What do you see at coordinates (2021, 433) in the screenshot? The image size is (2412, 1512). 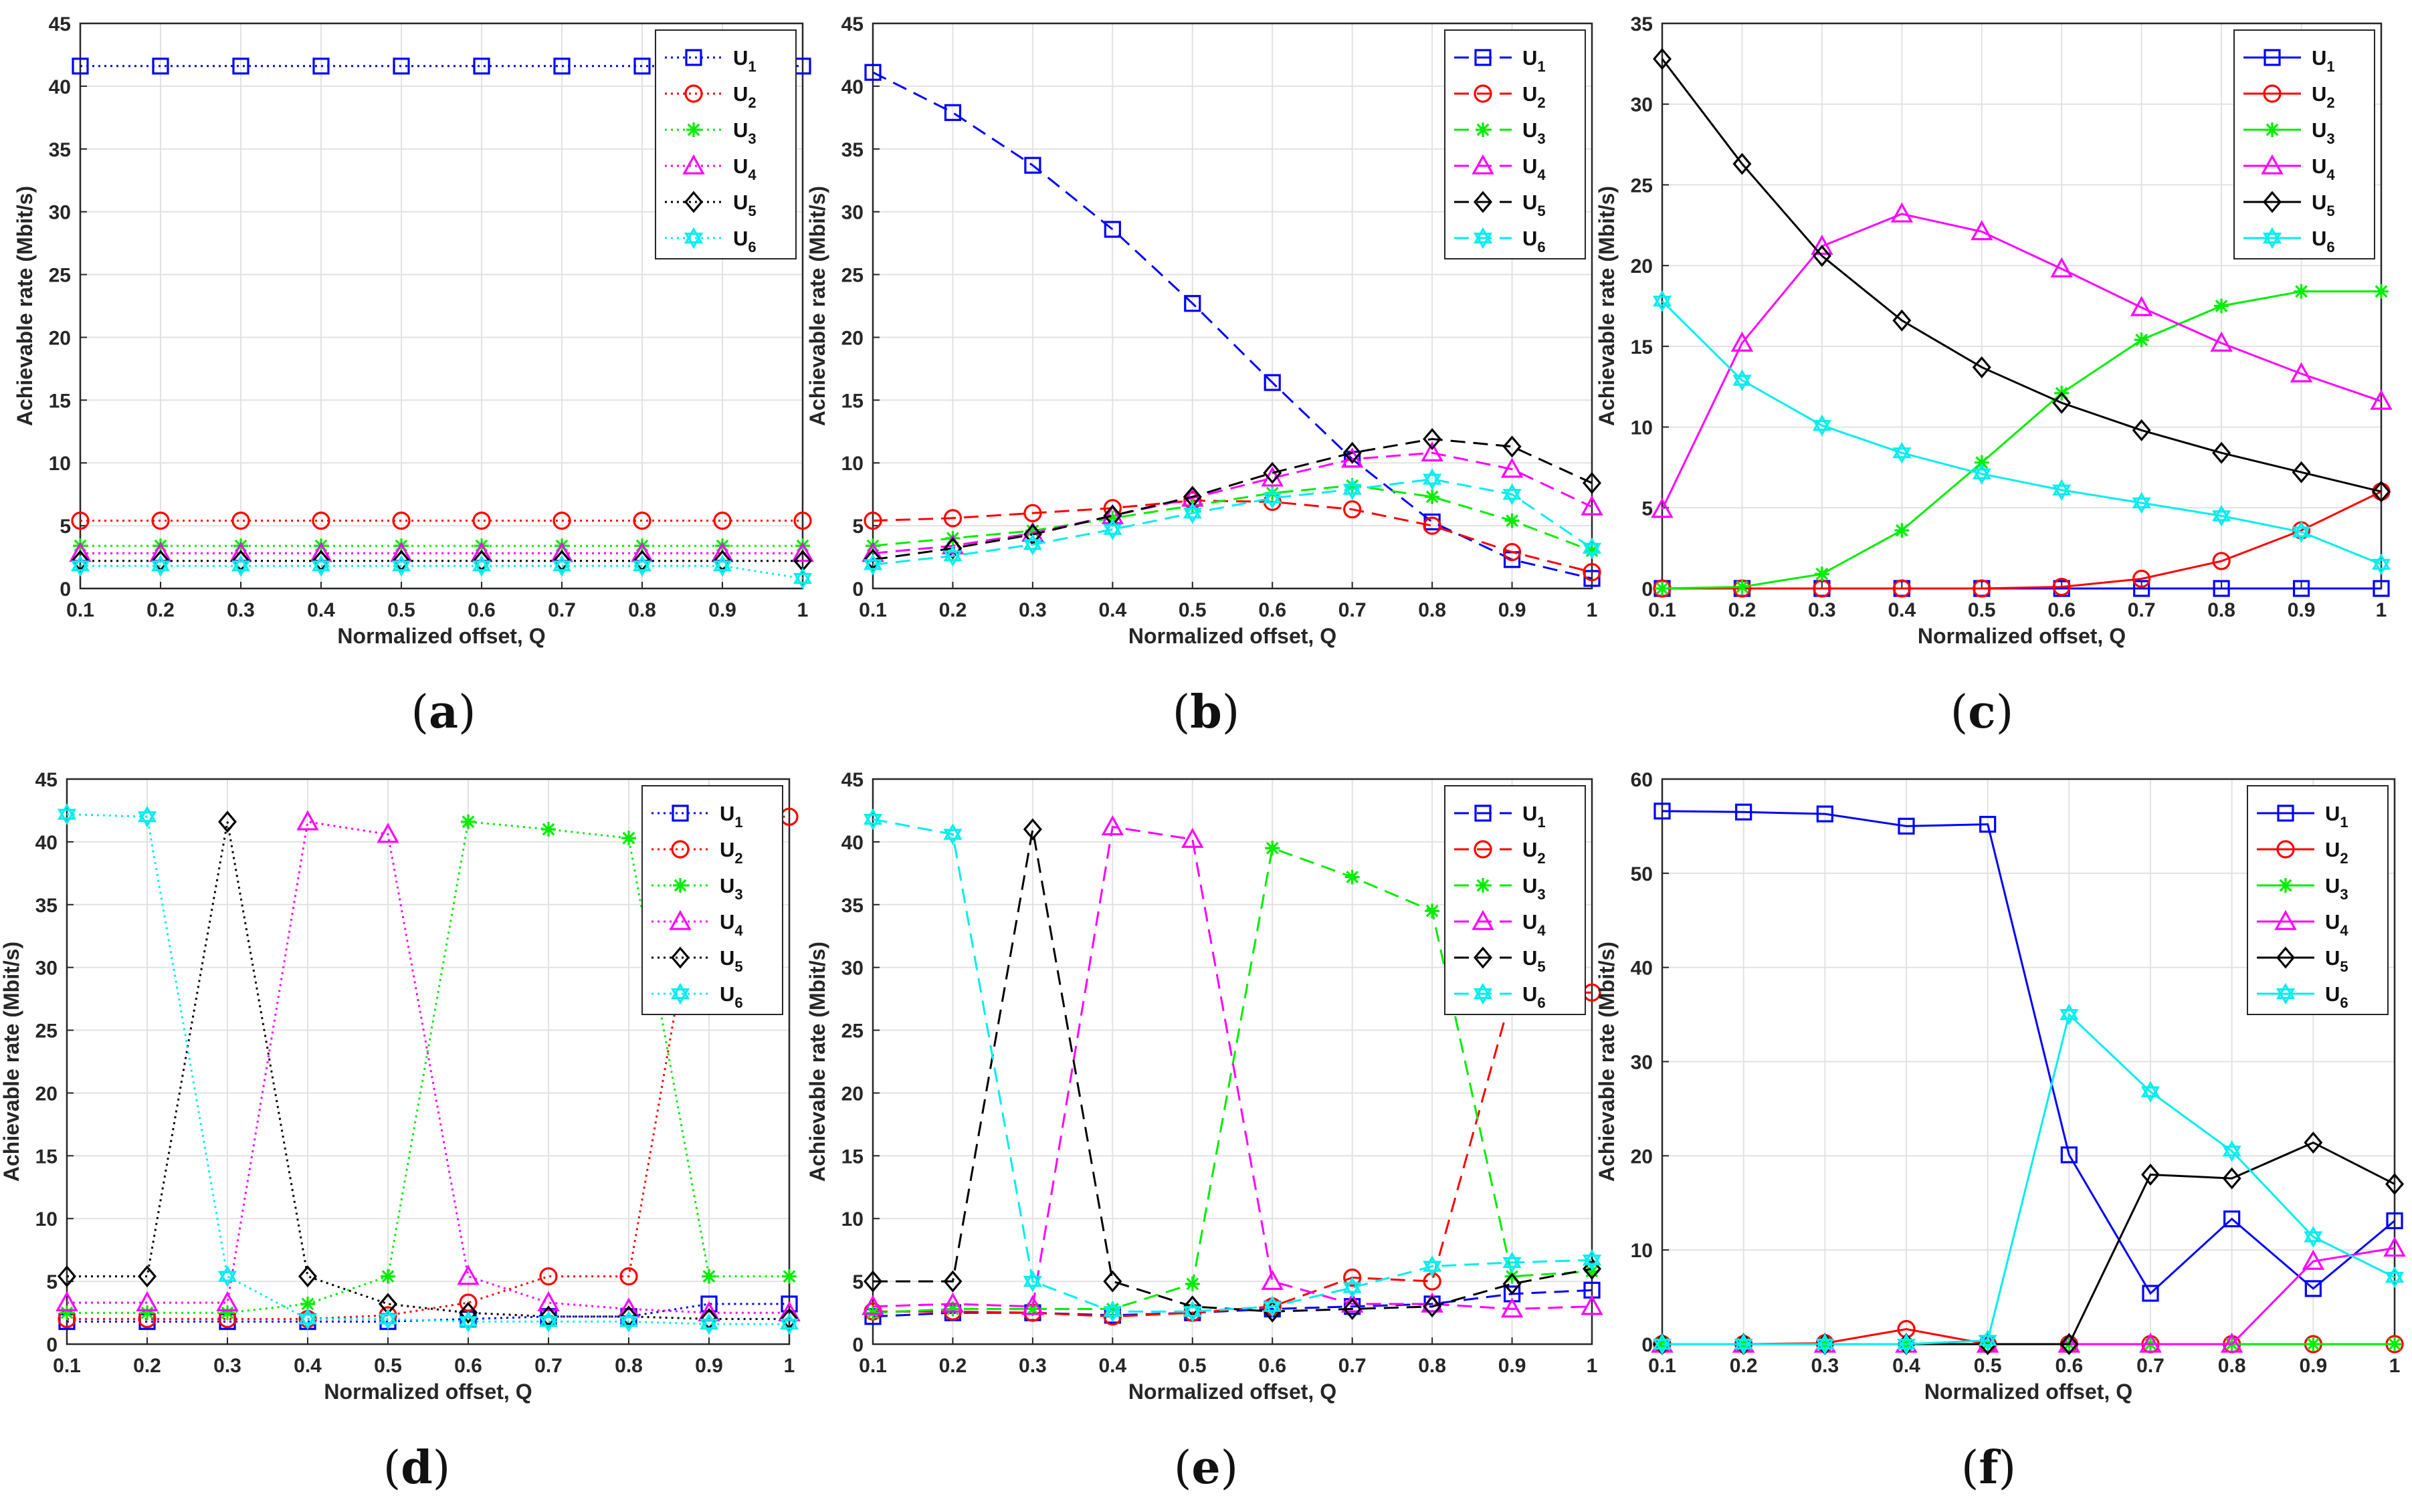 I see `series-line-U6` at bounding box center [2021, 433].